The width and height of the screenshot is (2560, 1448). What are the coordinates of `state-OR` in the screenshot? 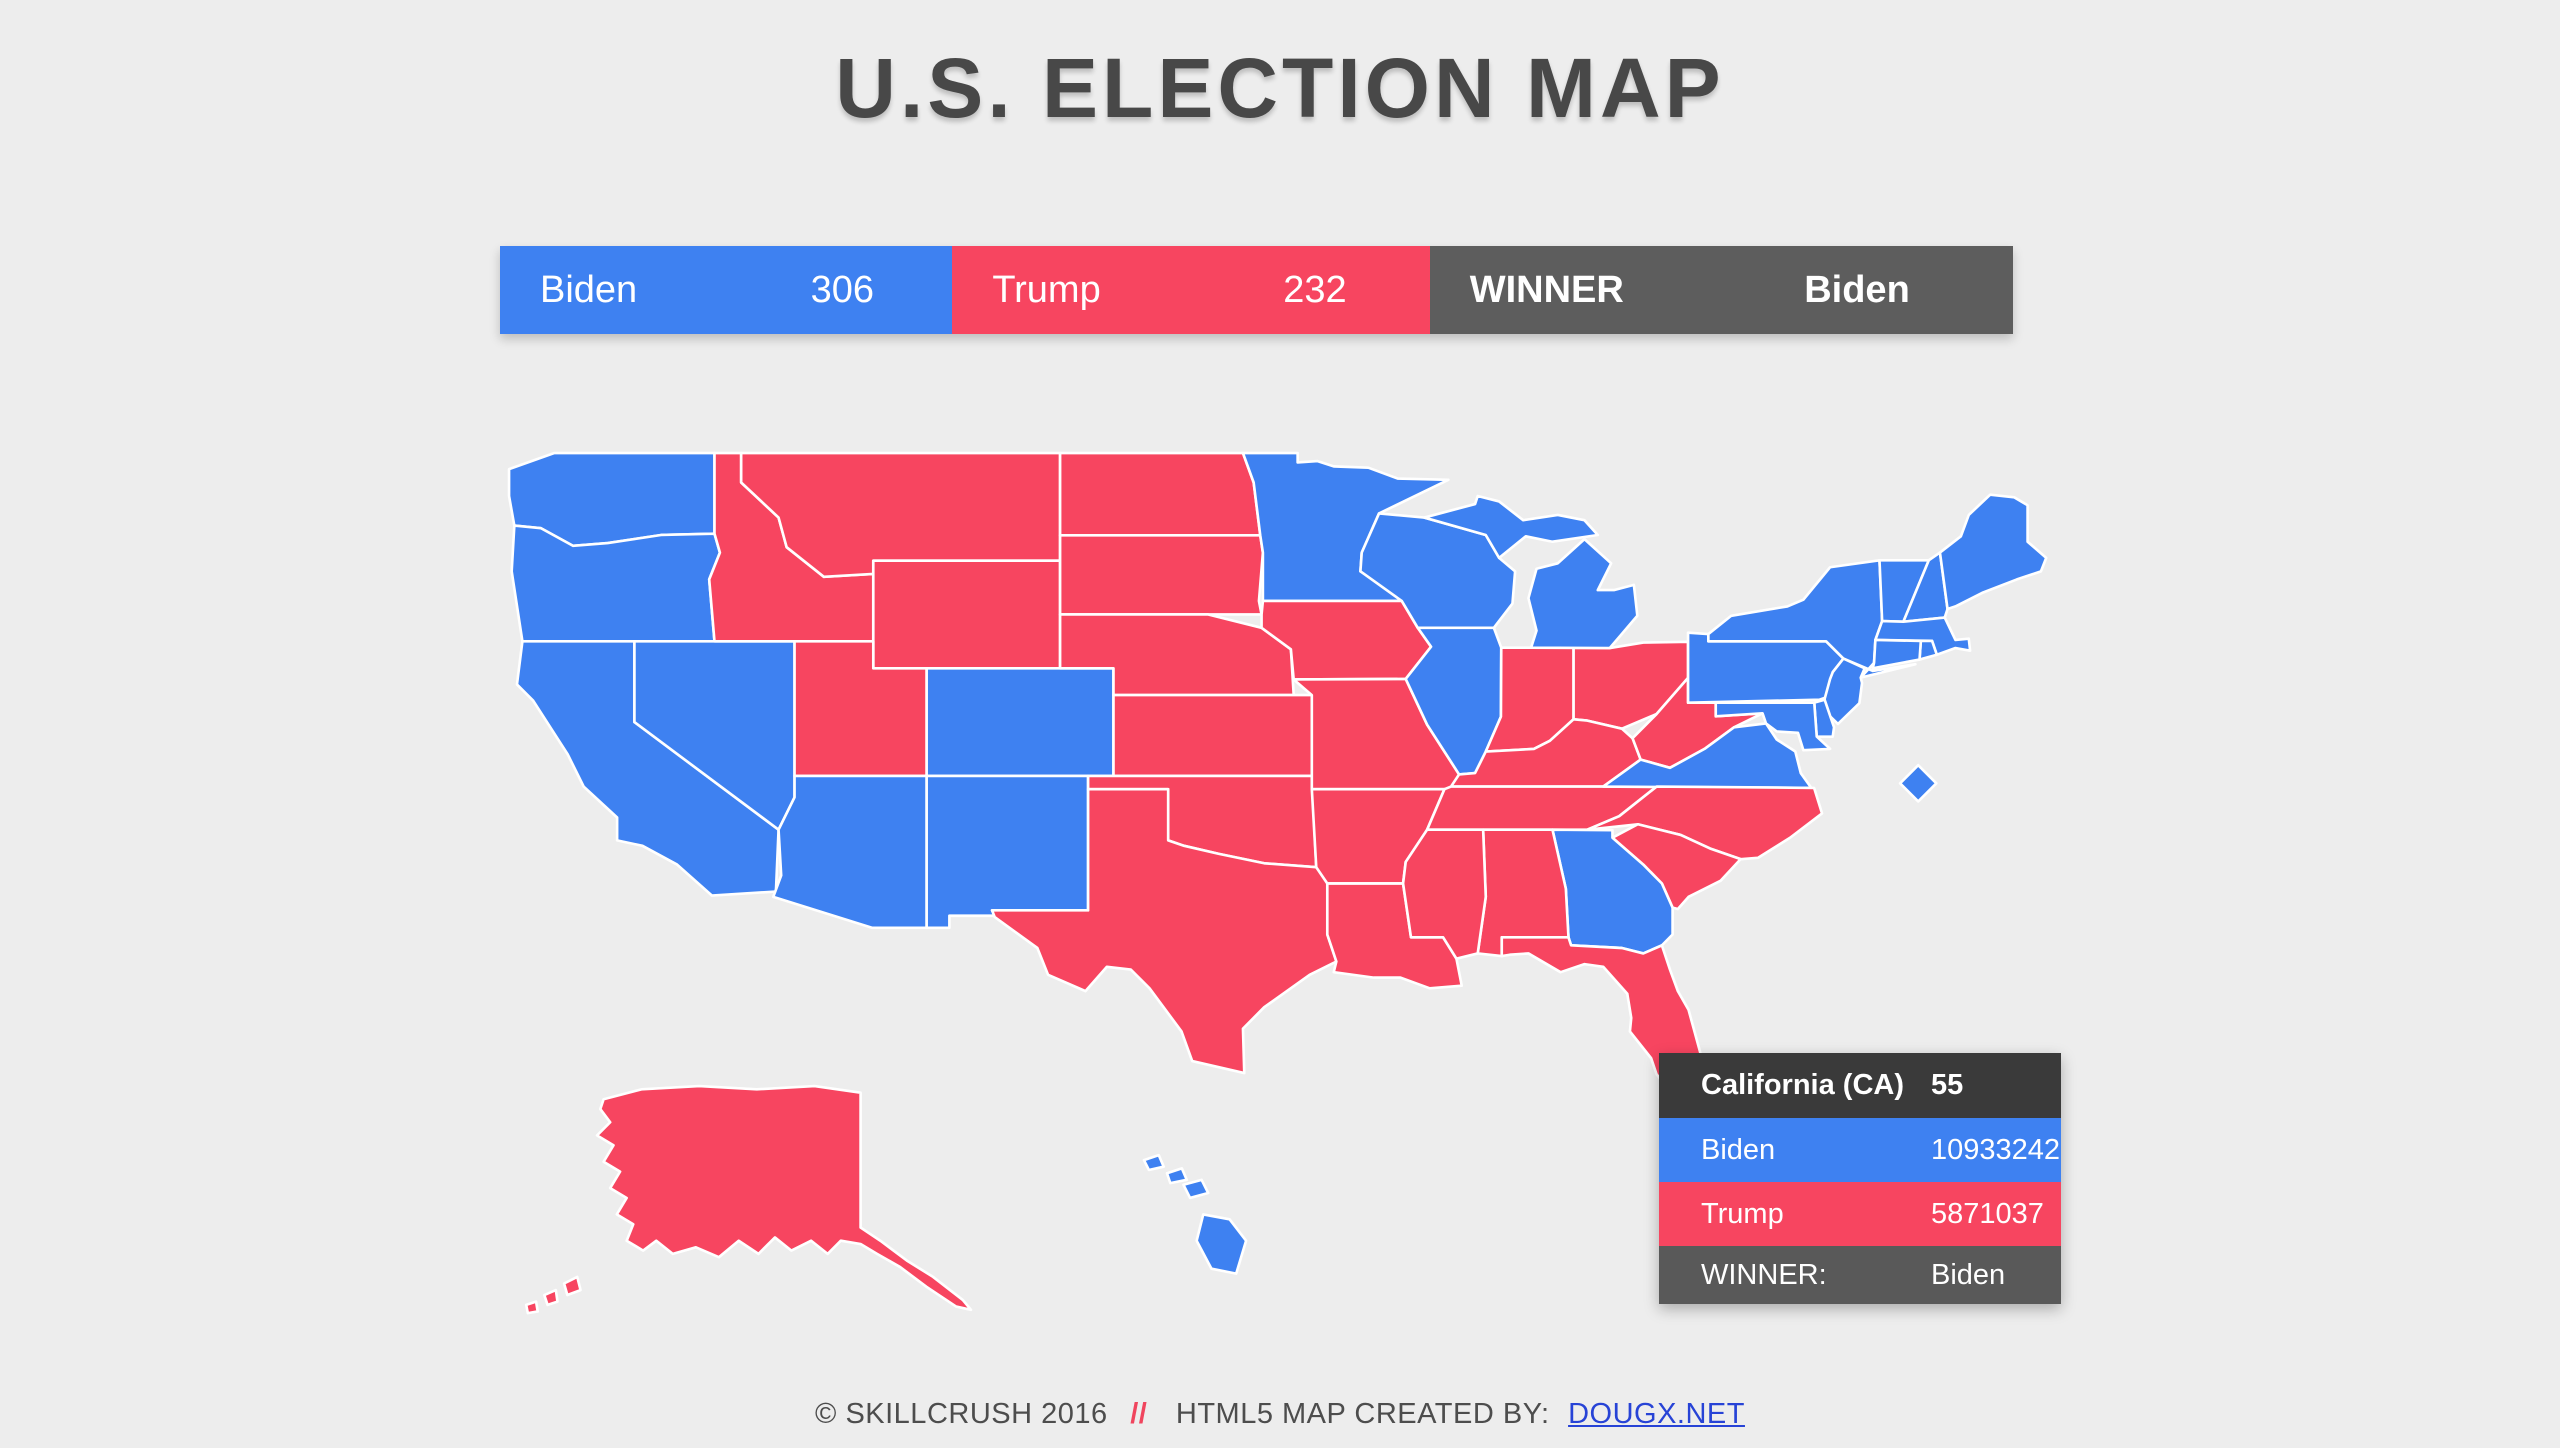 It's located at (616, 583).